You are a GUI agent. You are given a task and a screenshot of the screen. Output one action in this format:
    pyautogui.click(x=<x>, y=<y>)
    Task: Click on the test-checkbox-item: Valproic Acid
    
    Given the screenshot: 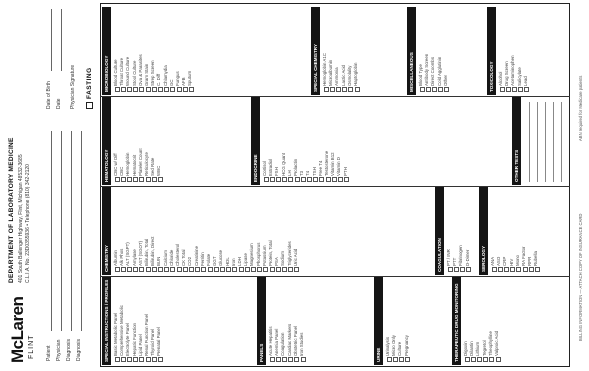 What is the action you would take?
    pyautogui.click(x=497, y=321)
    